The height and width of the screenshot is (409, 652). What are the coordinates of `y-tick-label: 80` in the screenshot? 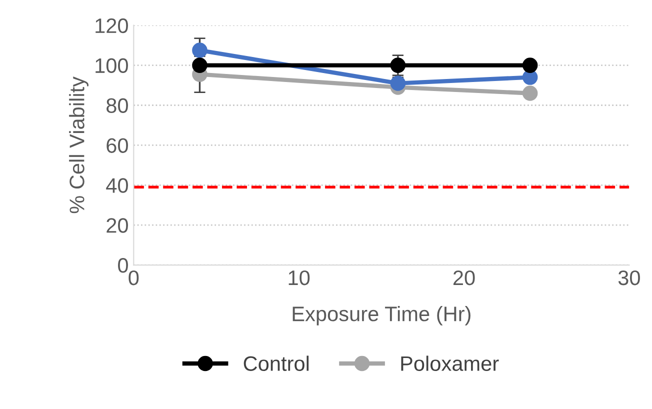 It's located at (117, 106).